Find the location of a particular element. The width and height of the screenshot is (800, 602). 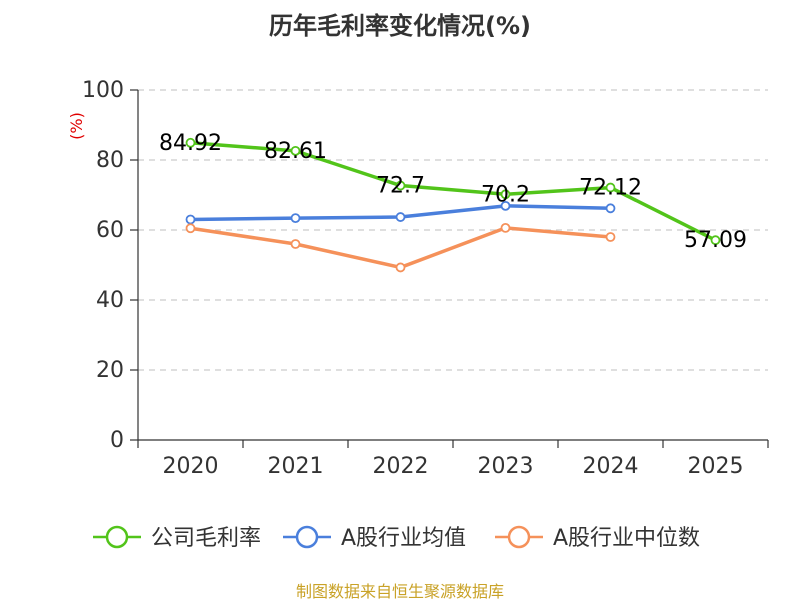

y-tick-label: 0 is located at coordinates (117, 440).